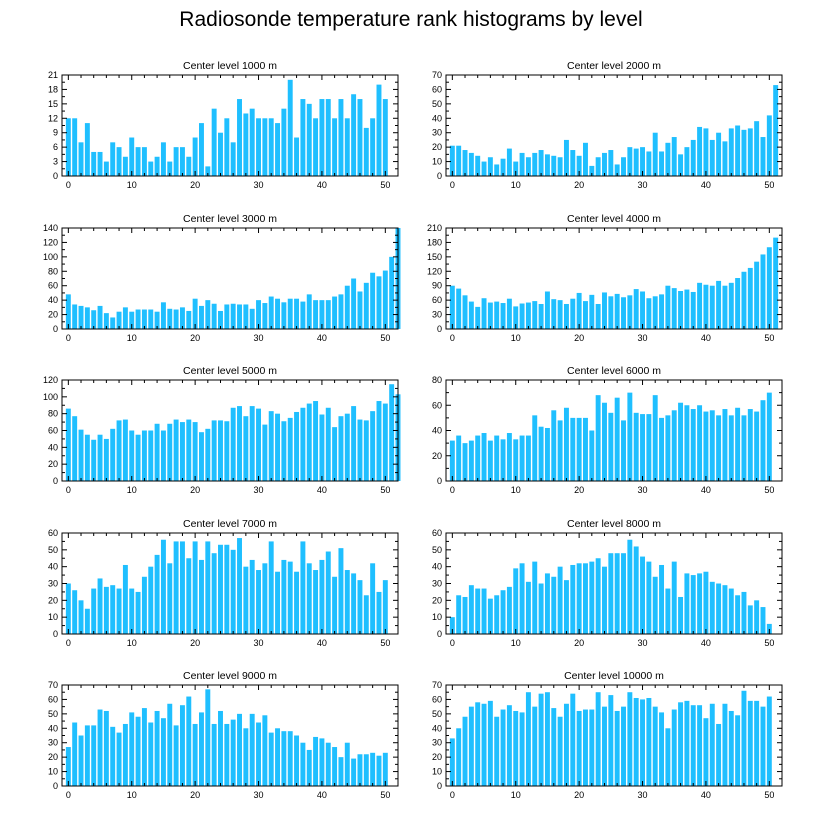 This screenshot has width=822, height=824. I want to click on y-tick-label: 15, so click(53, 104).